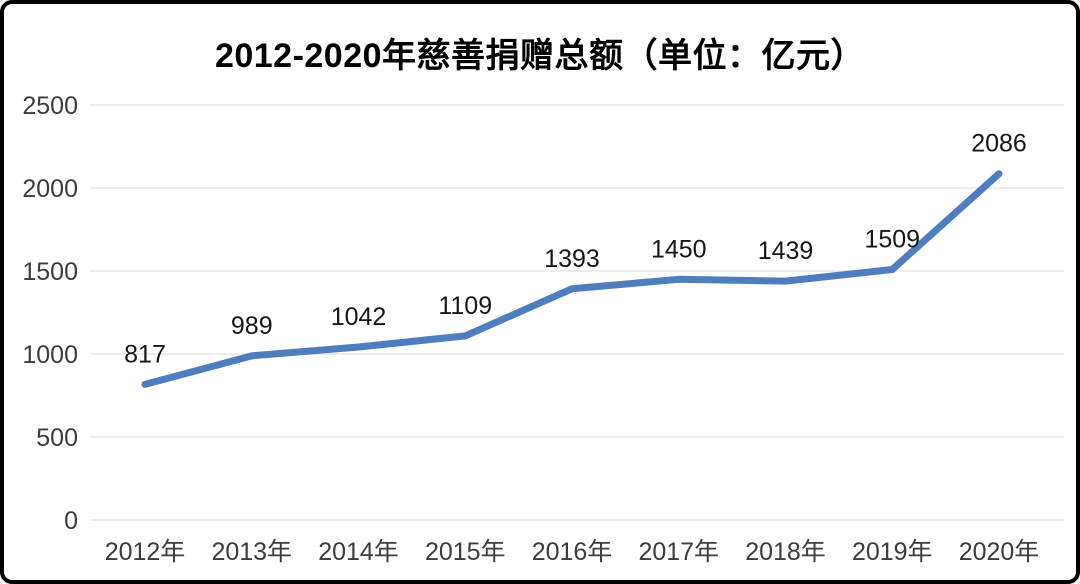 Image resolution: width=1080 pixels, height=584 pixels. Describe the element at coordinates (999, 144) in the screenshot. I see `data-label: 2086` at that location.